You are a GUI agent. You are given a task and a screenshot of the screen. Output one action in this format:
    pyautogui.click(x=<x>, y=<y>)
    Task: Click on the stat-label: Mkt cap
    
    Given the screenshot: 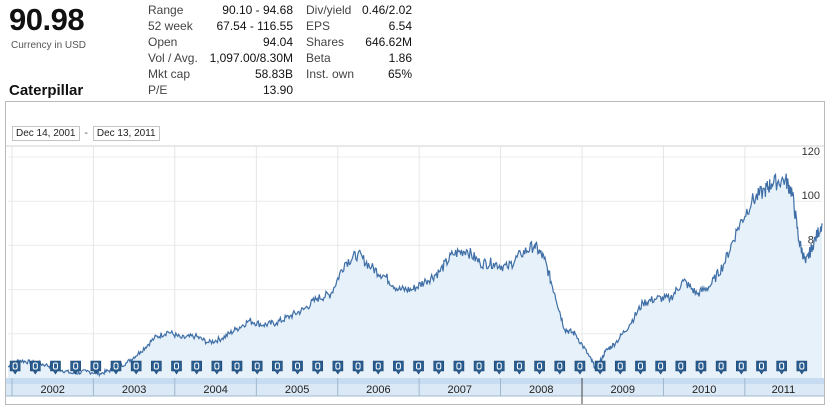 What is the action you would take?
    pyautogui.click(x=169, y=73)
    